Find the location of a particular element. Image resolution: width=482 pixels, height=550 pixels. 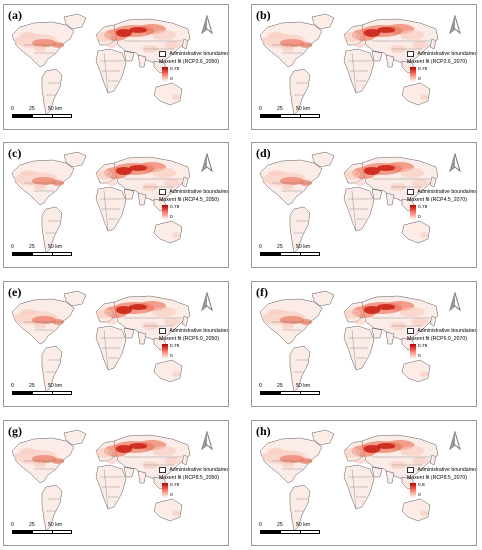

panel-label: (c) is located at coordinates (15, 153).